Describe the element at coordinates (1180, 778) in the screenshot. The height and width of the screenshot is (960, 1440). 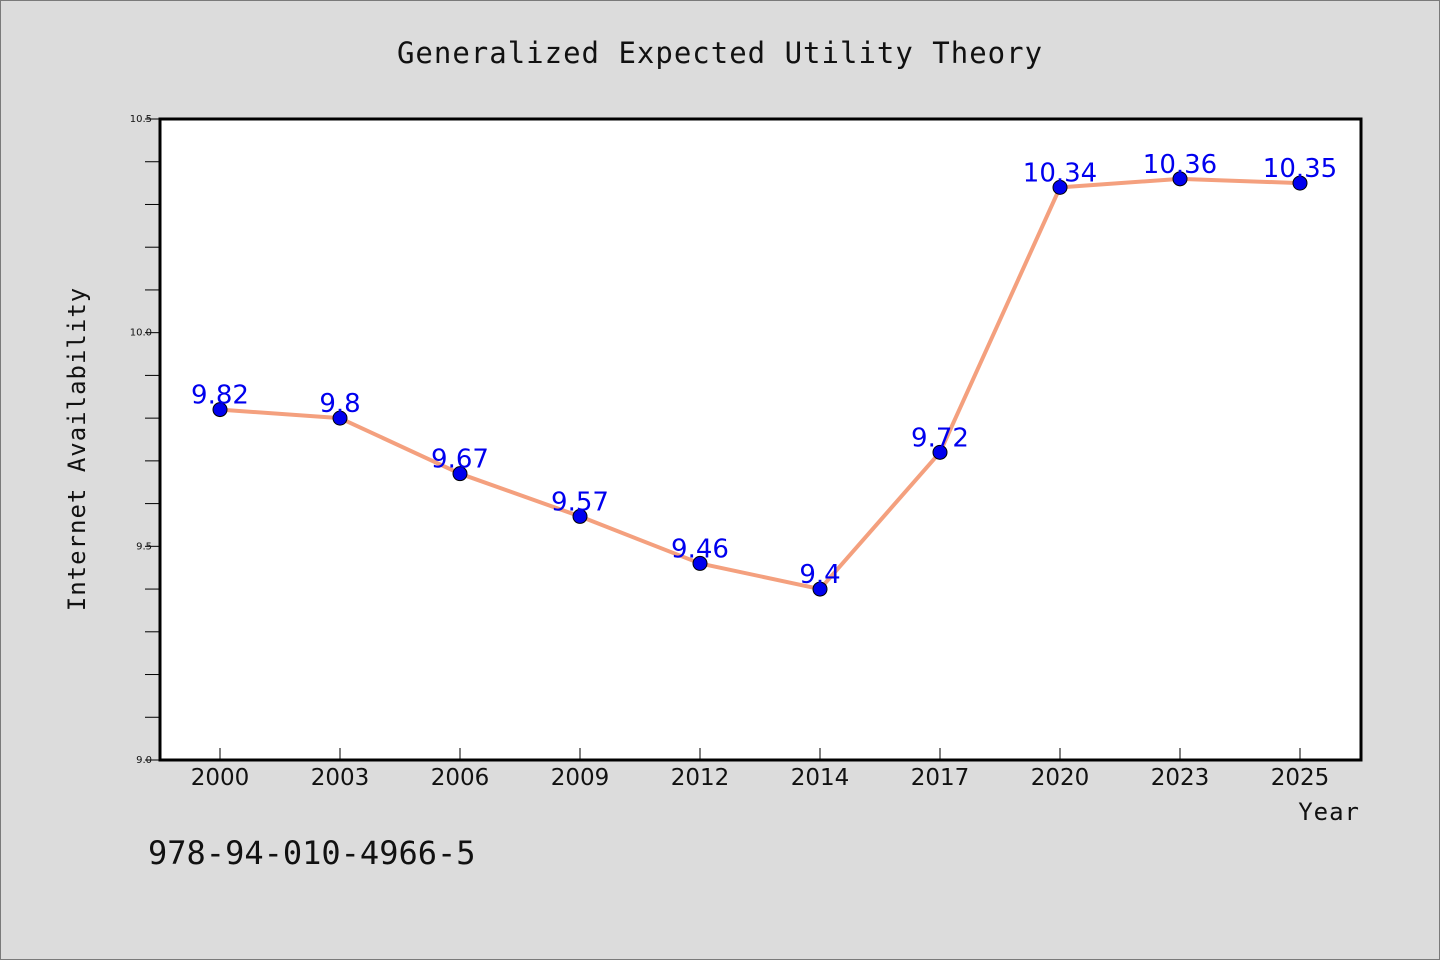
I see `x-tick-label: 2023` at that location.